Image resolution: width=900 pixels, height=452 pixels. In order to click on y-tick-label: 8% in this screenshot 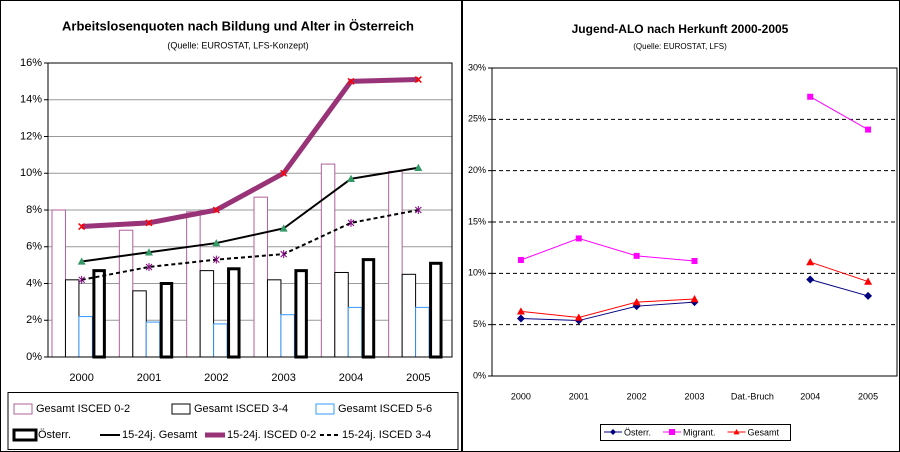, I will do `click(34, 210)`.